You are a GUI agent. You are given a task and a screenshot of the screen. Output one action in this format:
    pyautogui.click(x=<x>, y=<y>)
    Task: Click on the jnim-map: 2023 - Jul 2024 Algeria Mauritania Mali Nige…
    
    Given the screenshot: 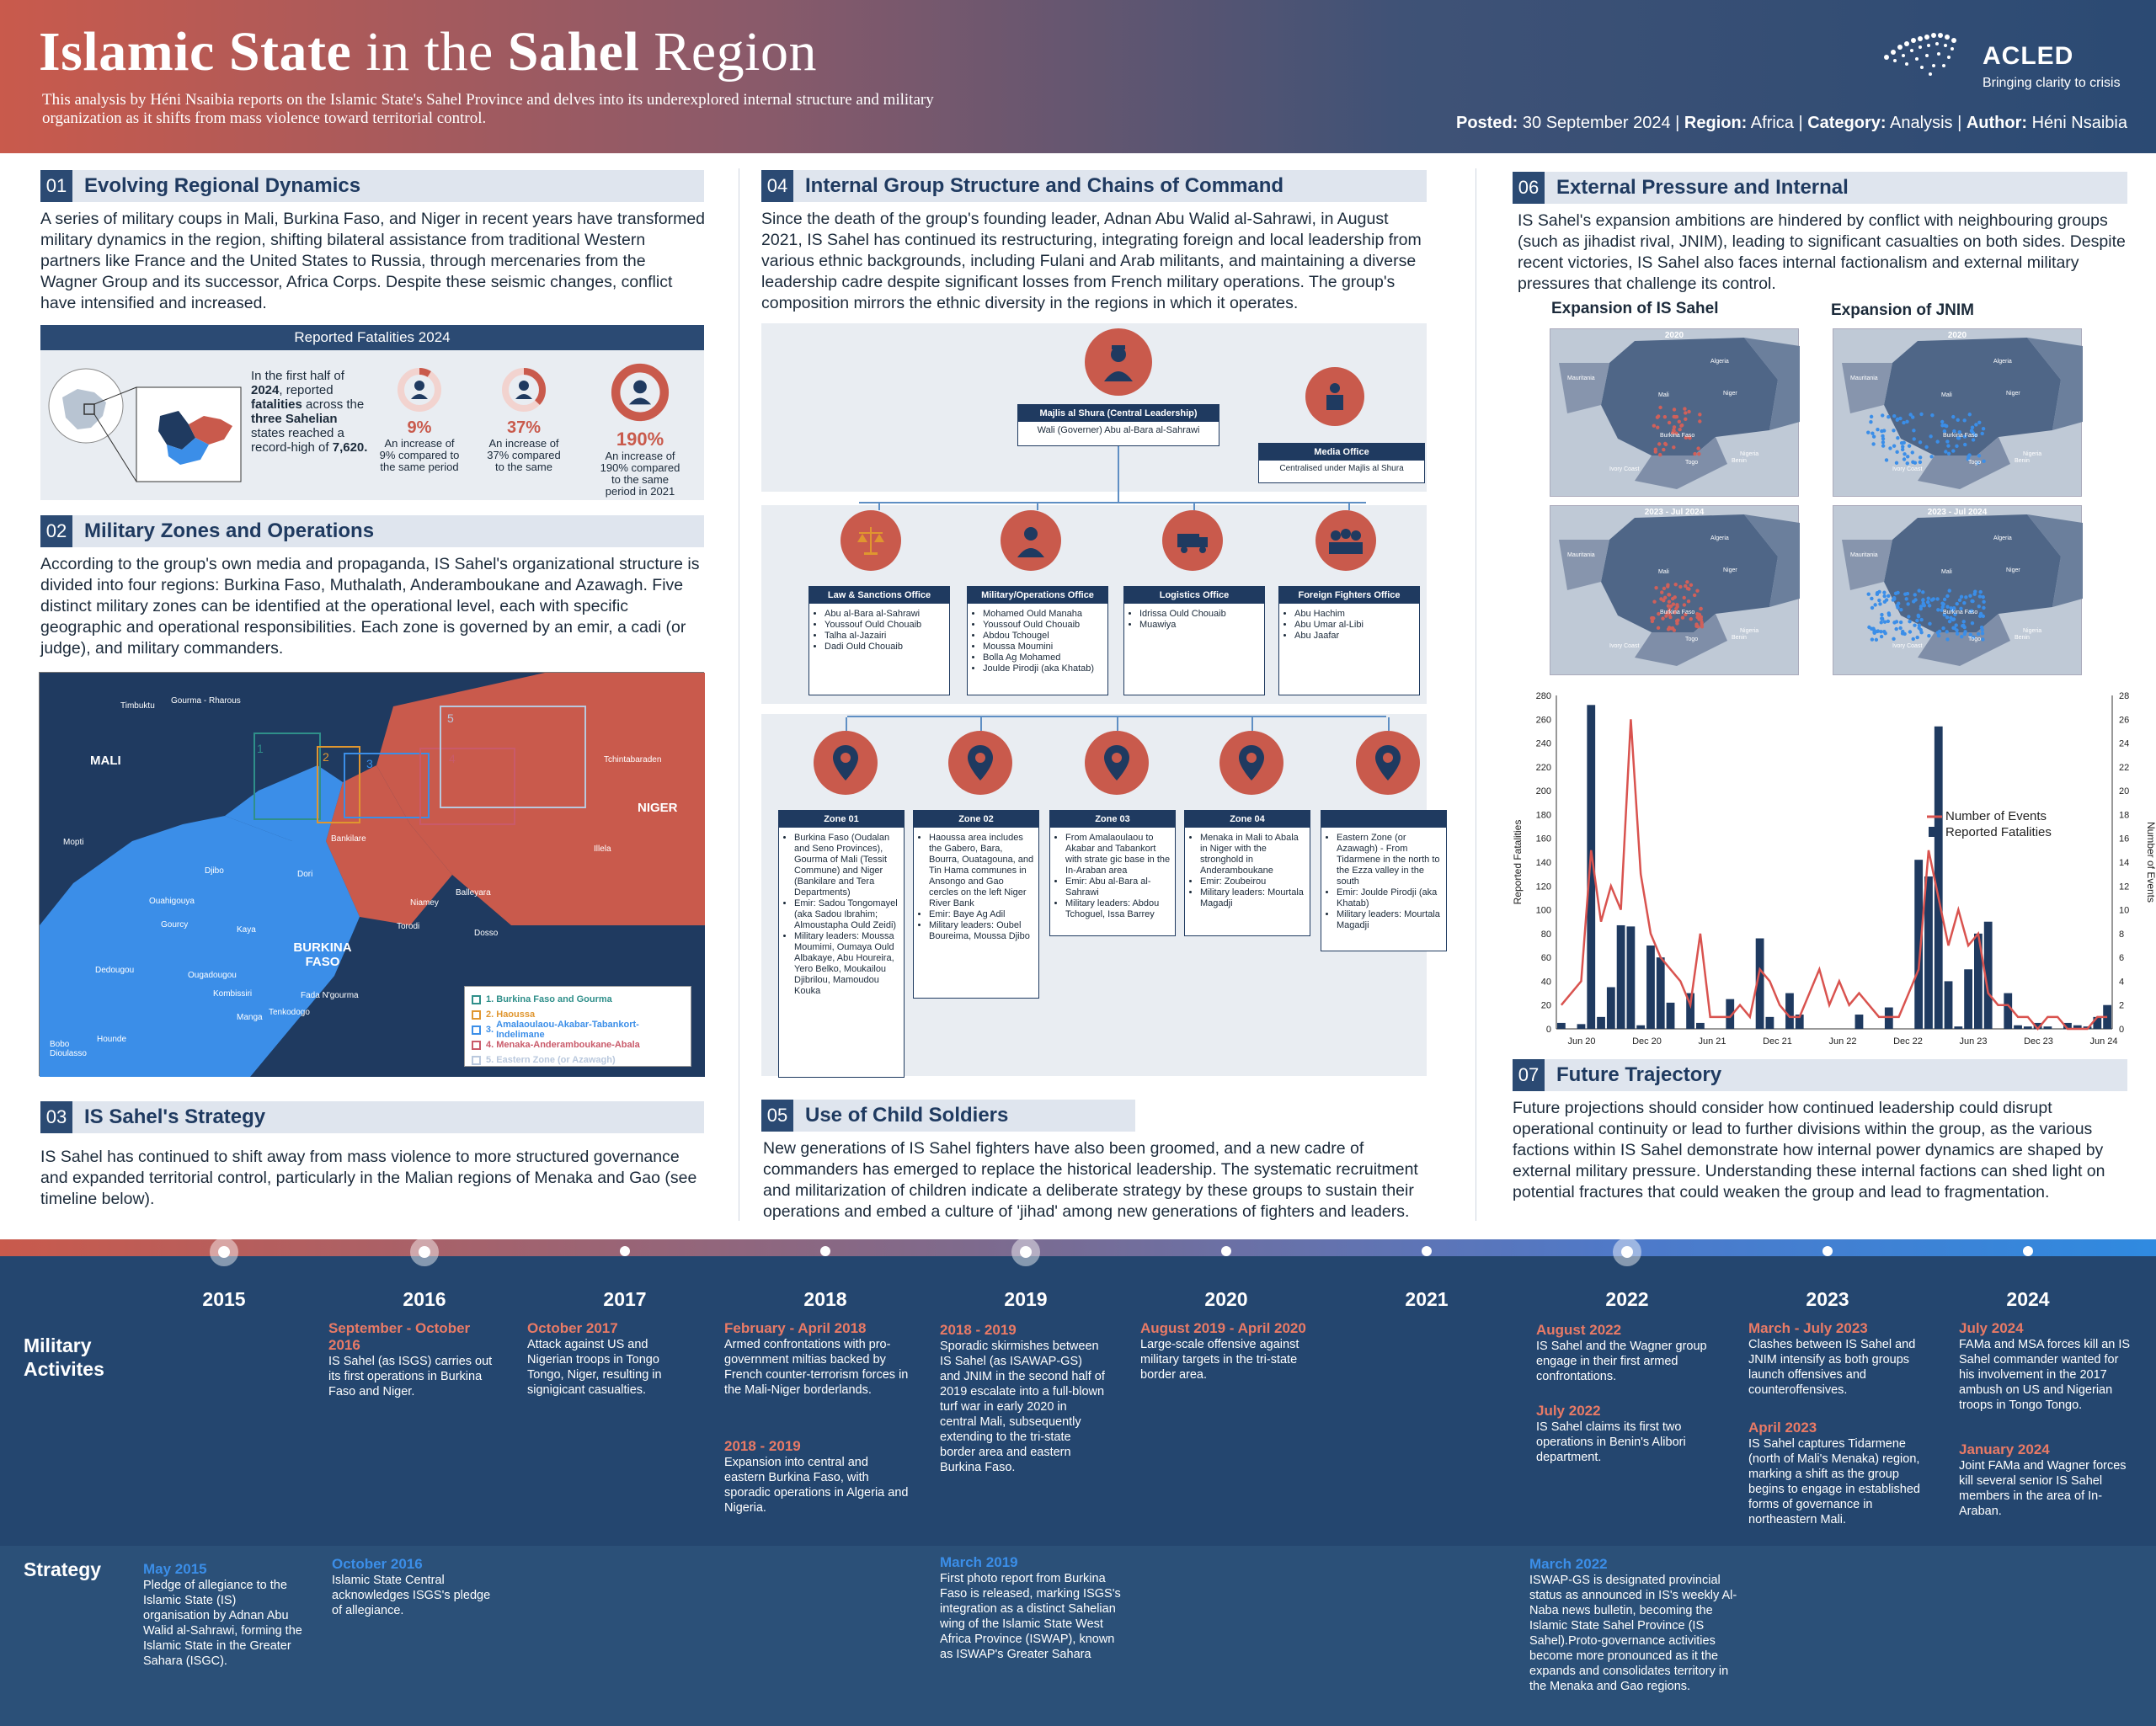 What is the action you would take?
    pyautogui.click(x=1958, y=590)
    